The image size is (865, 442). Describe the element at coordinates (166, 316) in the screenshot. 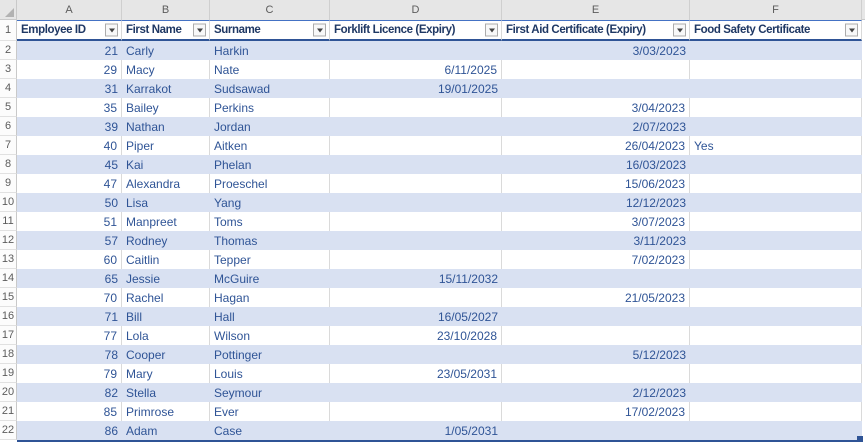

I see `cell-first-name: Bill` at that location.